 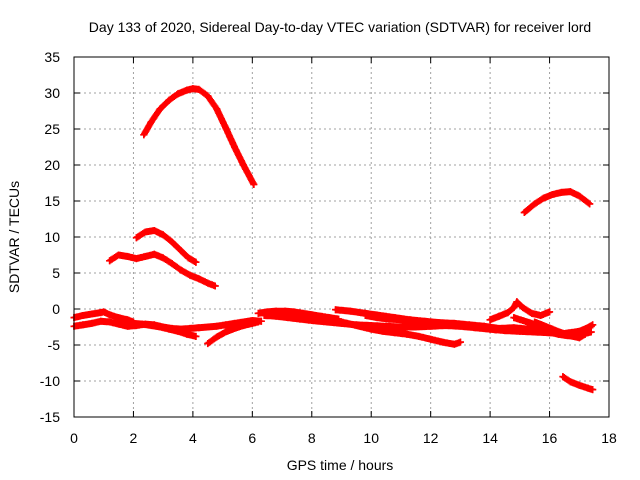 I want to click on x-tick-label: 0, so click(x=74, y=438).